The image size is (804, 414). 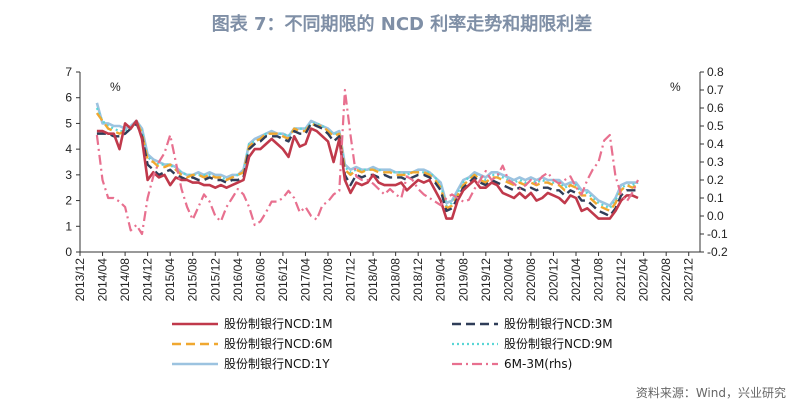 I want to click on x-tick-label: 2017/04, so click(x=305, y=280).